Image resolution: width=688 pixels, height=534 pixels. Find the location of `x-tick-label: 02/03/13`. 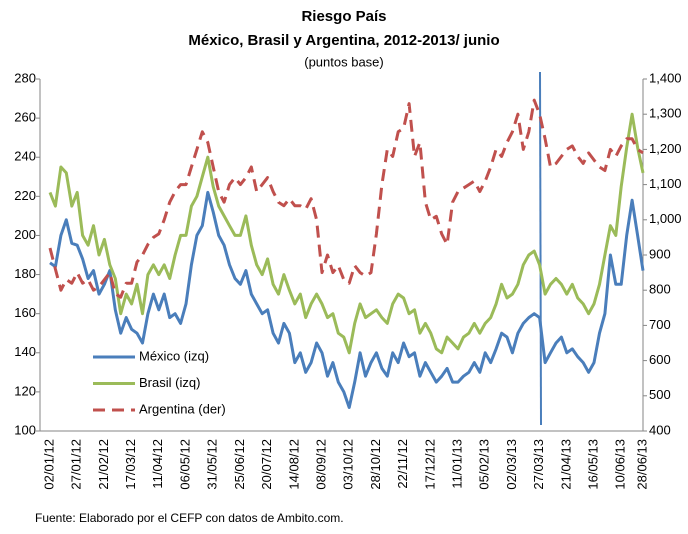

x-tick-label: 02/03/13 is located at coordinates (511, 464).